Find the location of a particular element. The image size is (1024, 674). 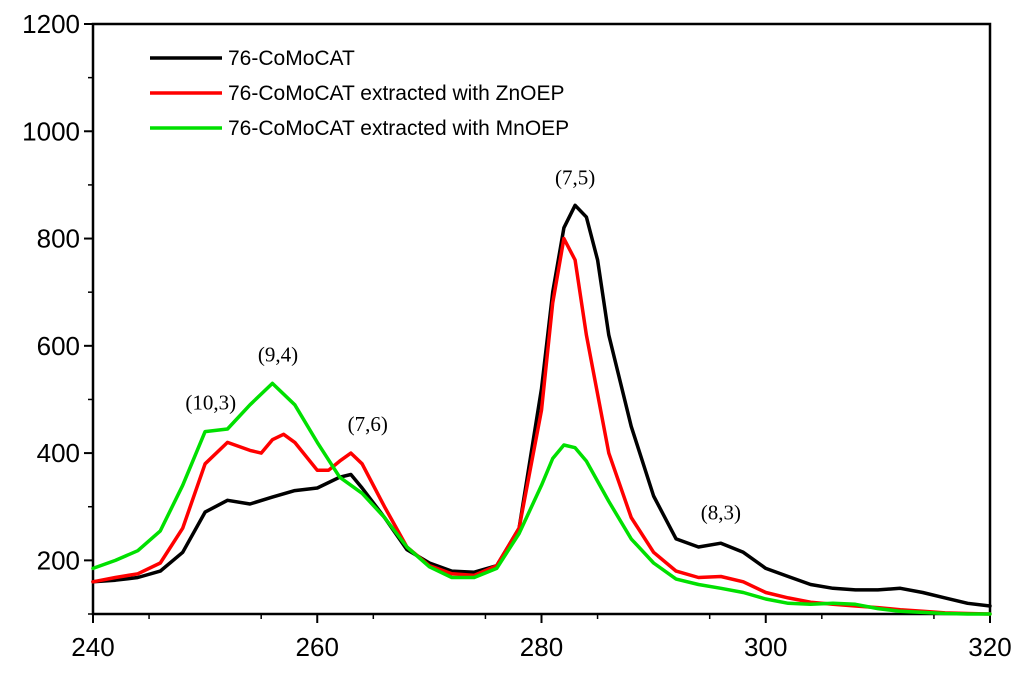

y-tick-label: 1200 is located at coordinates (51, 24).